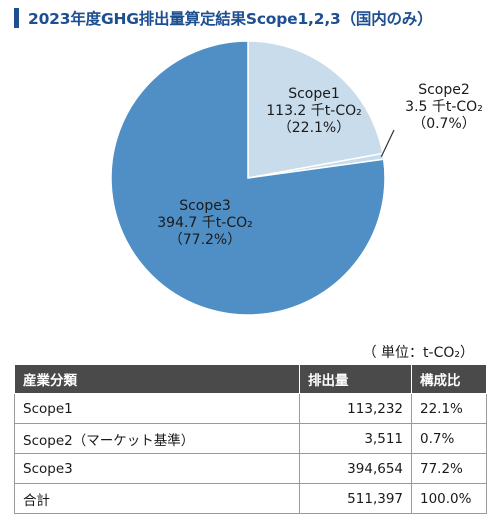 The image size is (500, 514). What do you see at coordinates (355, 468) in the screenshot?
I see `cell-emissions: 394,654` at bounding box center [355, 468].